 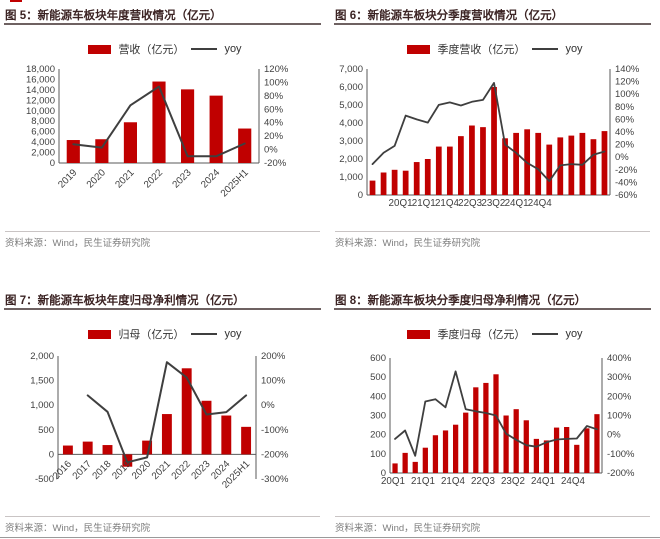 I want to click on bar-21Q4, so click(x=449, y=170).